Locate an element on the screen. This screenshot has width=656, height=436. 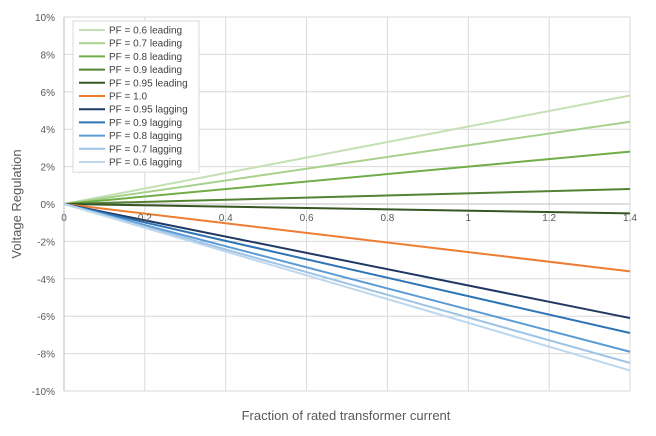
legend-label: PF = 0.95 leading is located at coordinates (148, 83).